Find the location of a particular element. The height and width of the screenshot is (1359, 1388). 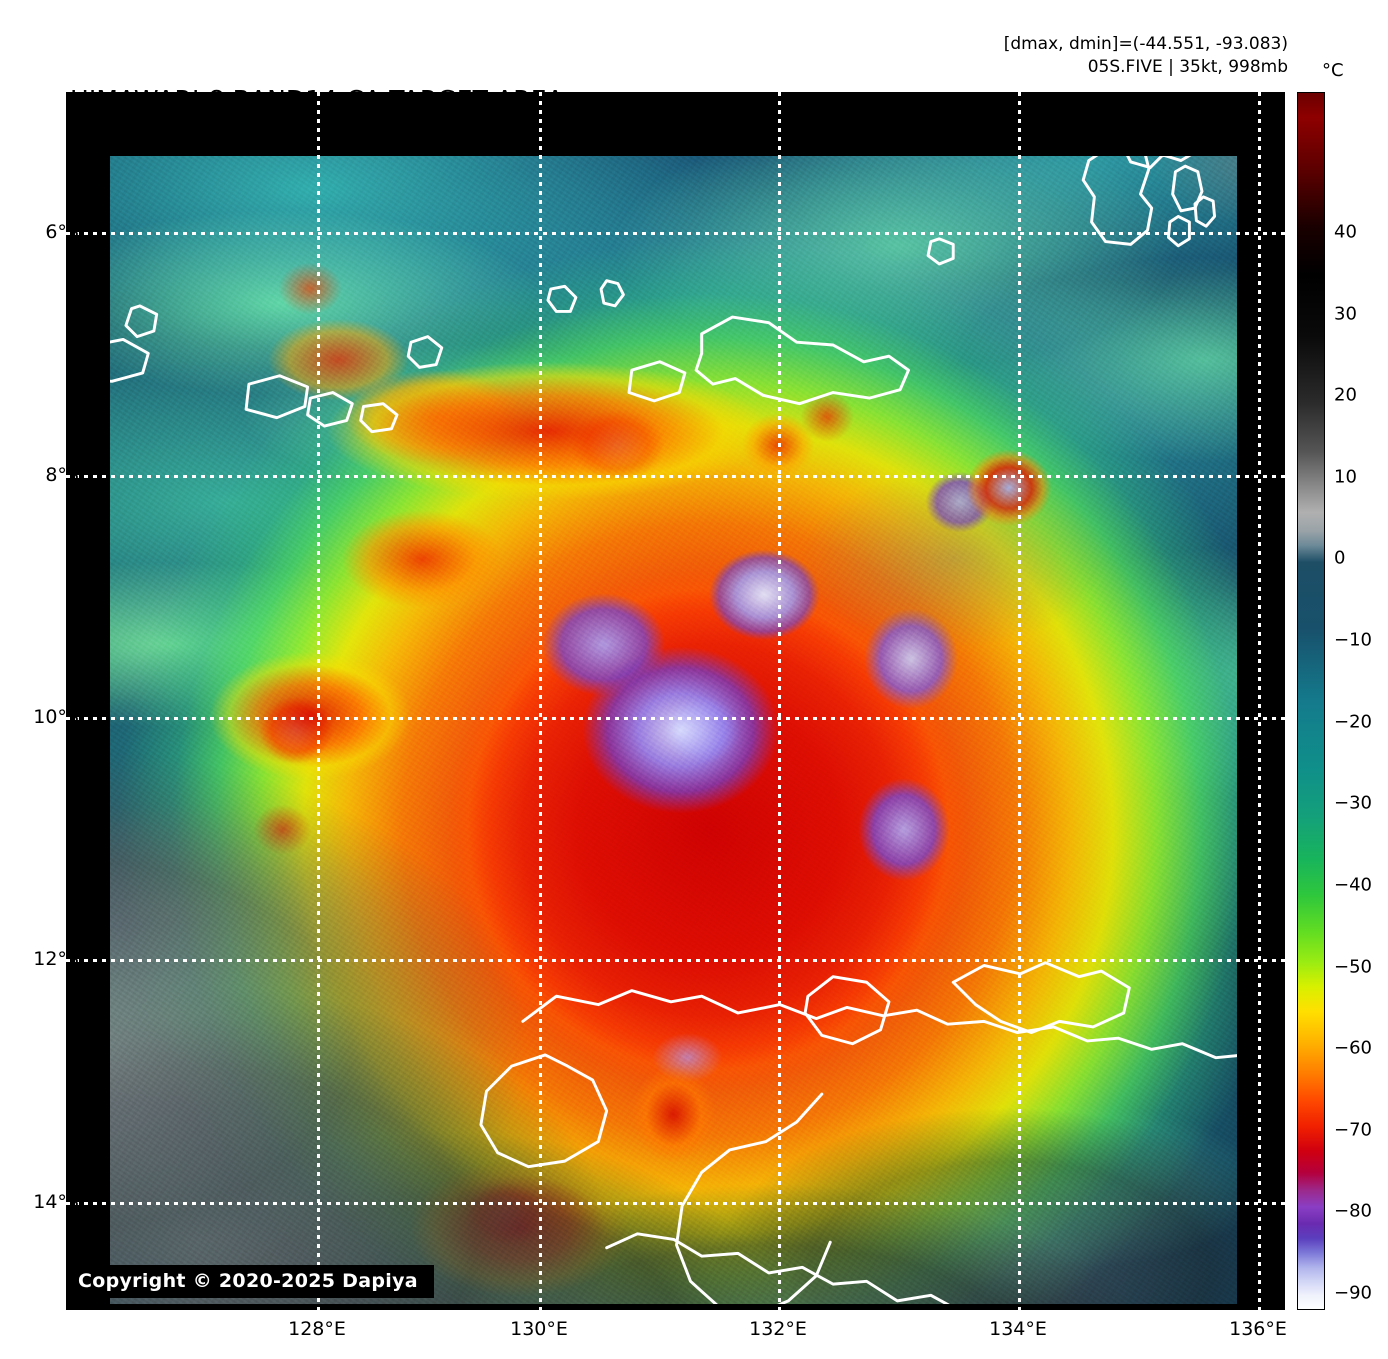

coastline-sumba is located at coordinates (130, 361).